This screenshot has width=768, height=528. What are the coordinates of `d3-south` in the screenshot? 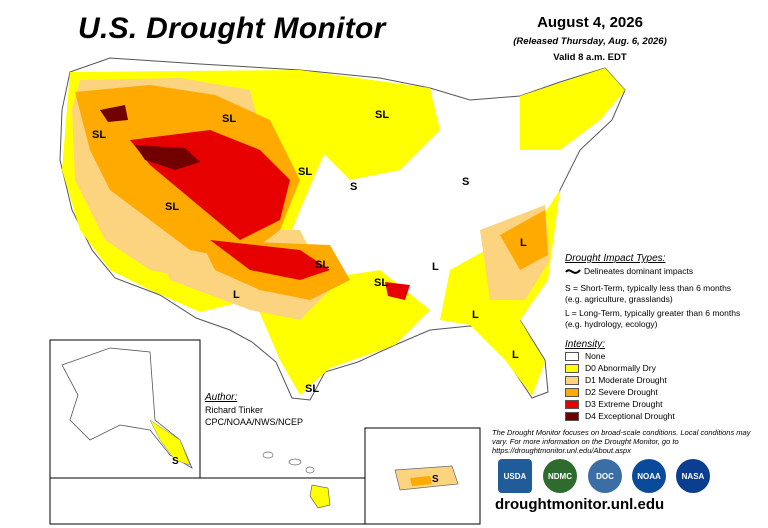 It's located at (270, 260).